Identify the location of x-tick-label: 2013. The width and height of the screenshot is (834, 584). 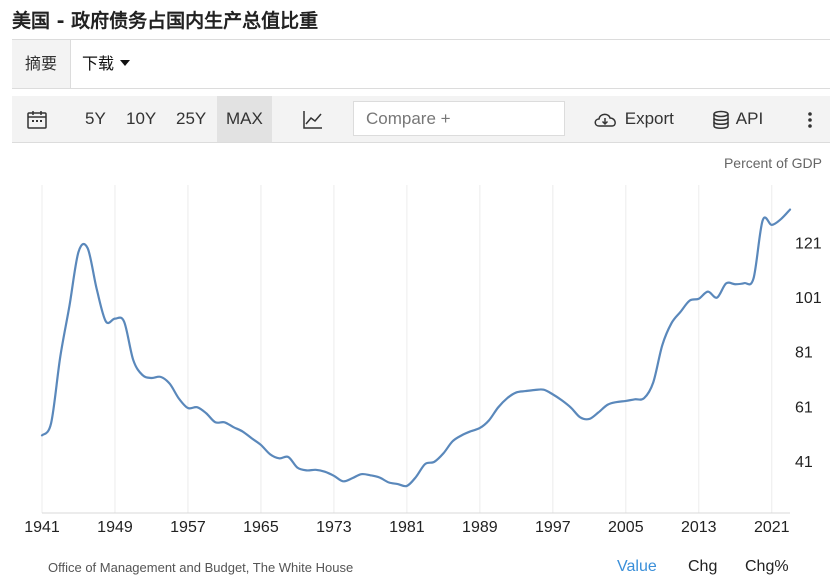
(699, 527).